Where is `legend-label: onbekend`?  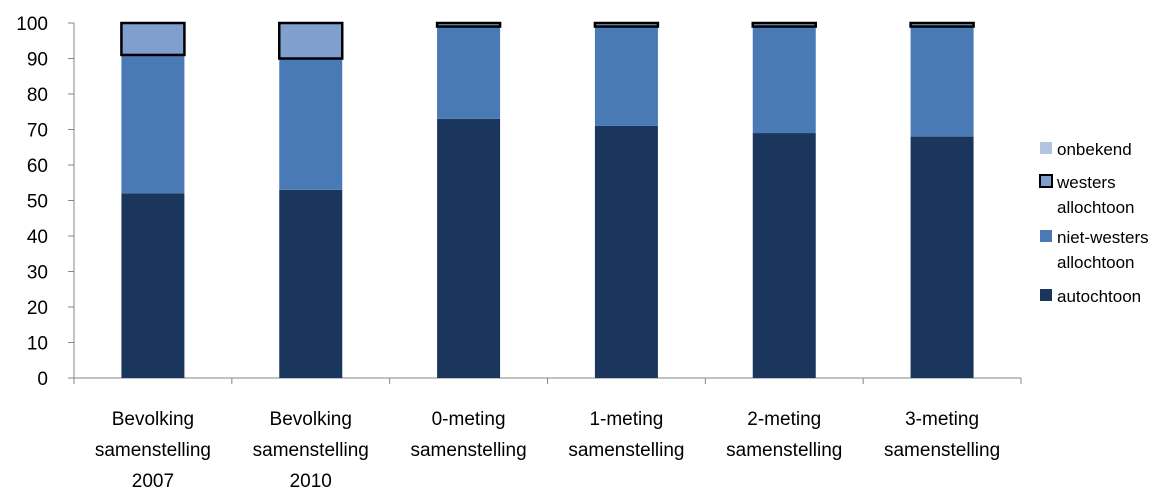 legend-label: onbekend is located at coordinates (1094, 149).